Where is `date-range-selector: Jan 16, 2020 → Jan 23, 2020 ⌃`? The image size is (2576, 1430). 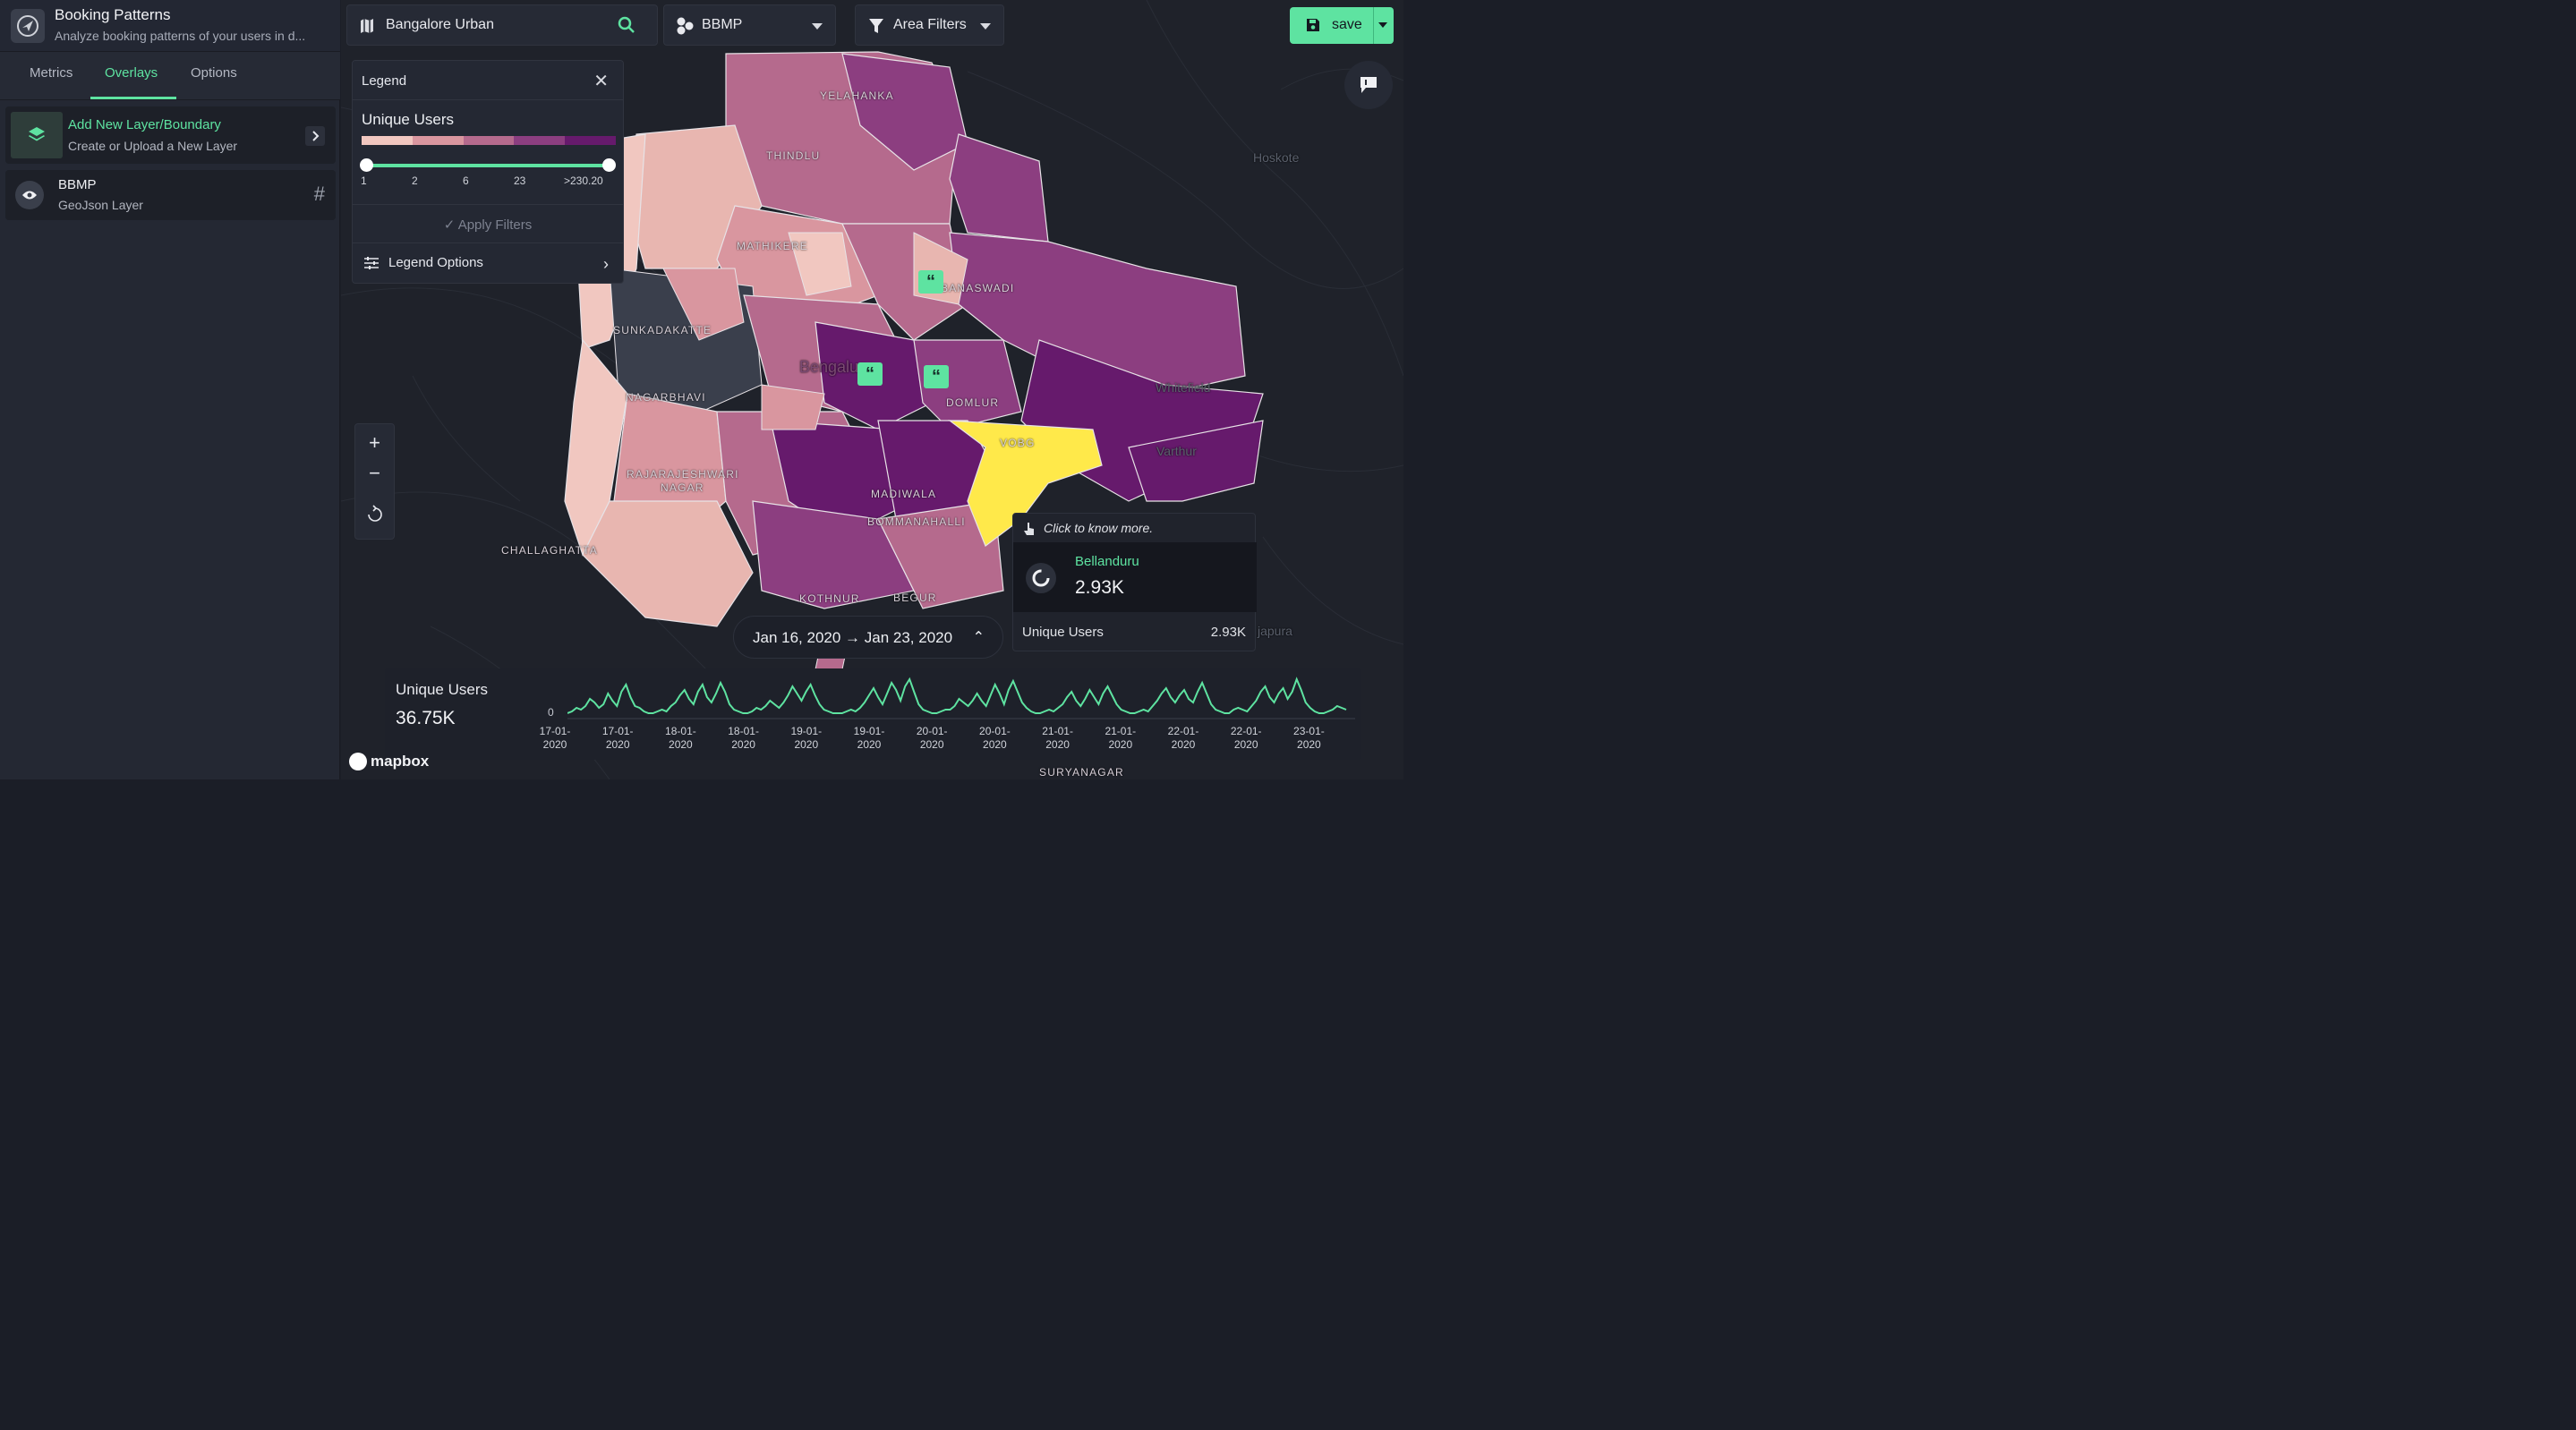
date-range-selector: Jan 16, 2020 → Jan 23, 2020 ⌃ is located at coordinates (868, 638).